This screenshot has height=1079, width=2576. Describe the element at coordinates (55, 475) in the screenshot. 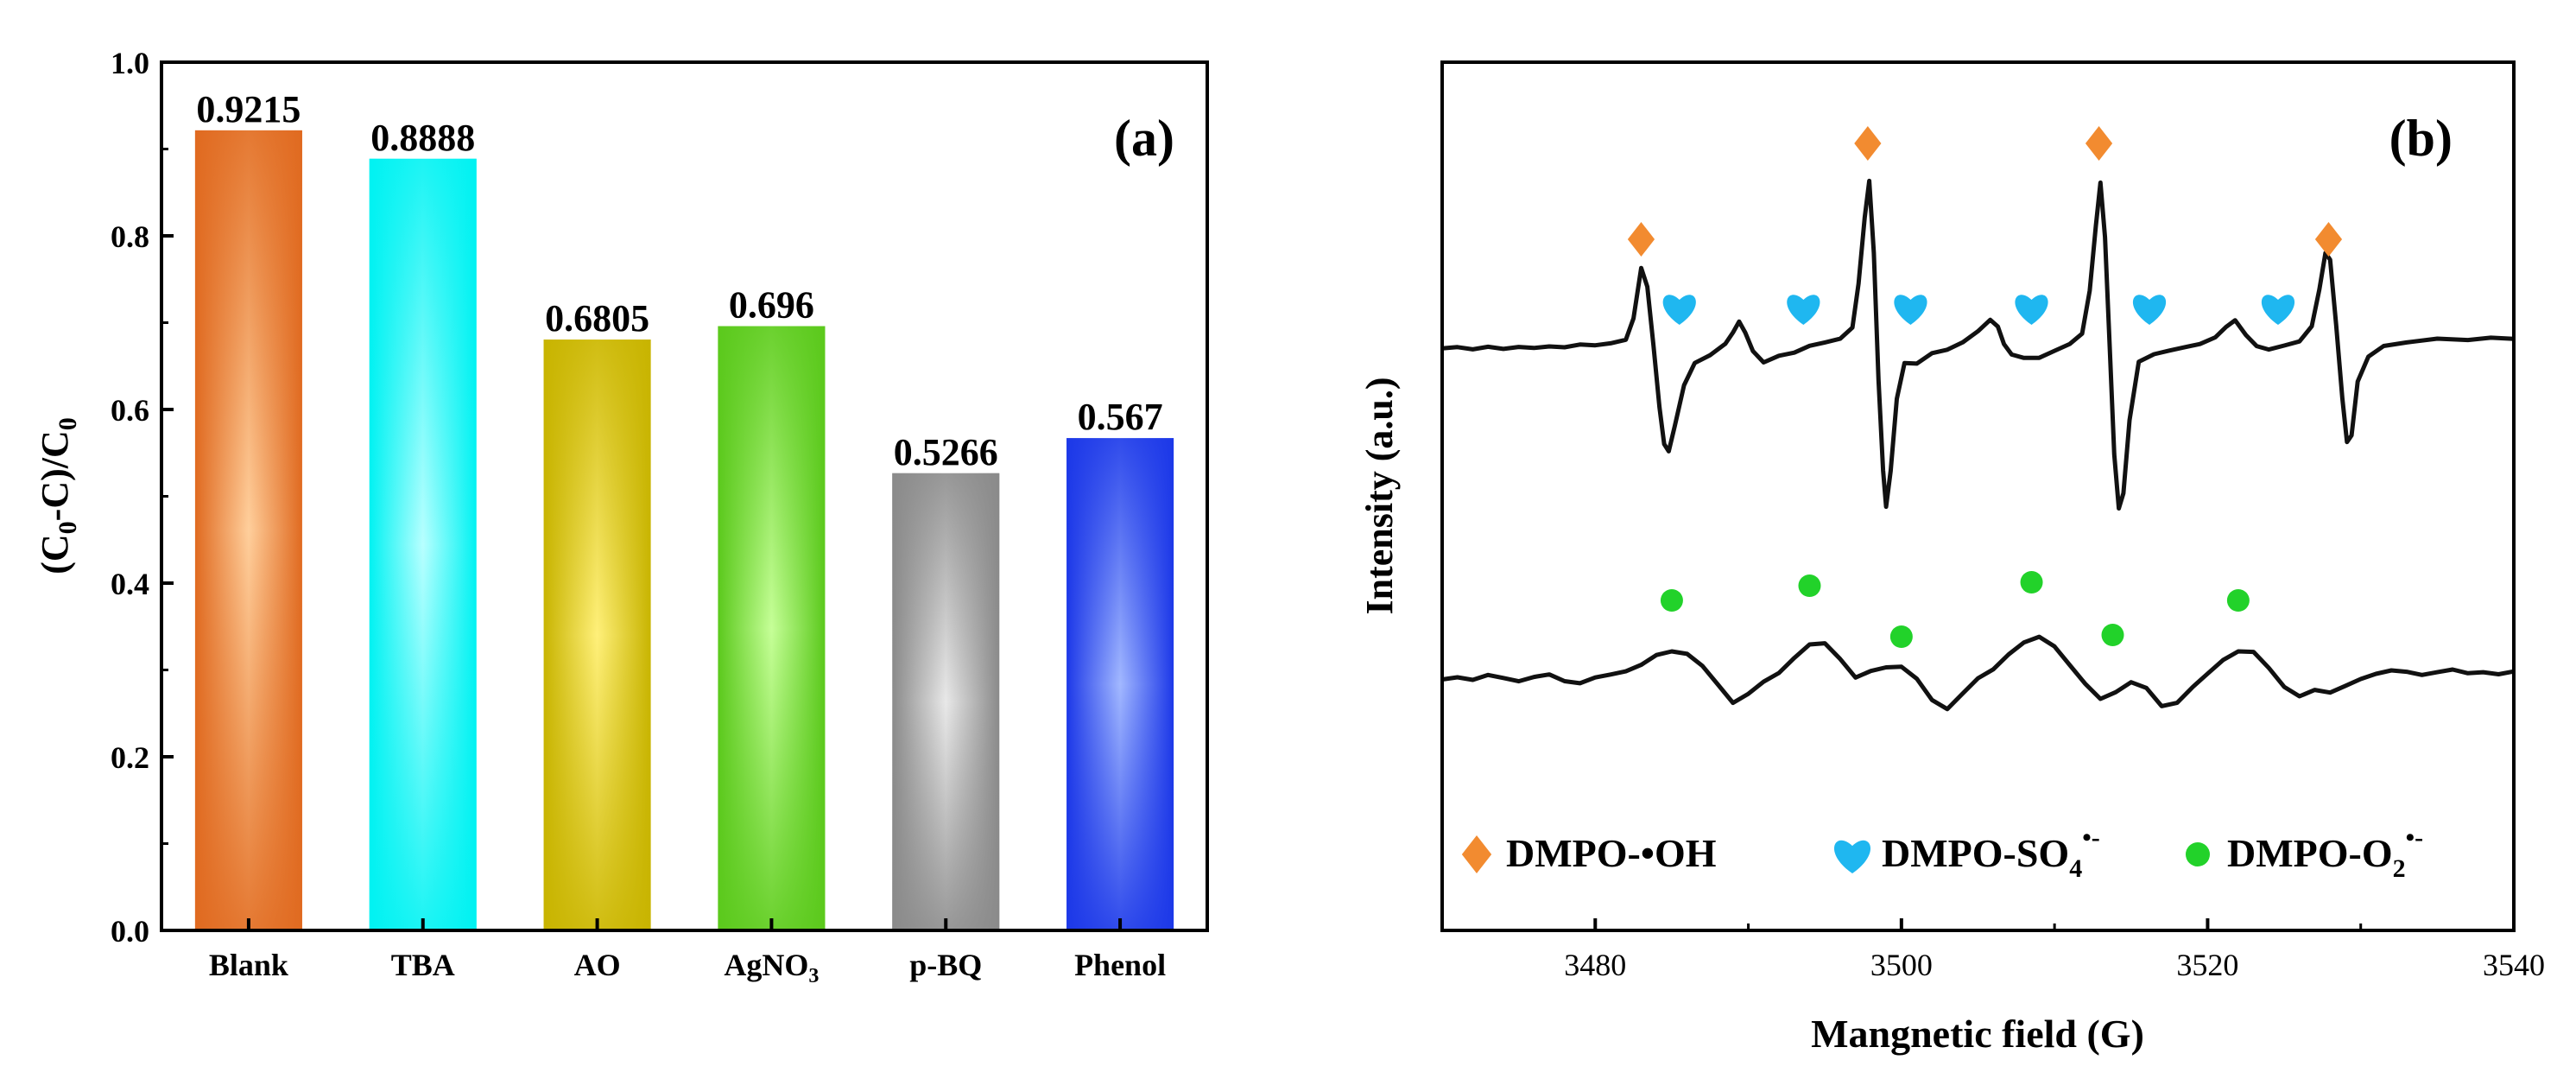

I see `ylabel-part-2: -C)/C` at that location.